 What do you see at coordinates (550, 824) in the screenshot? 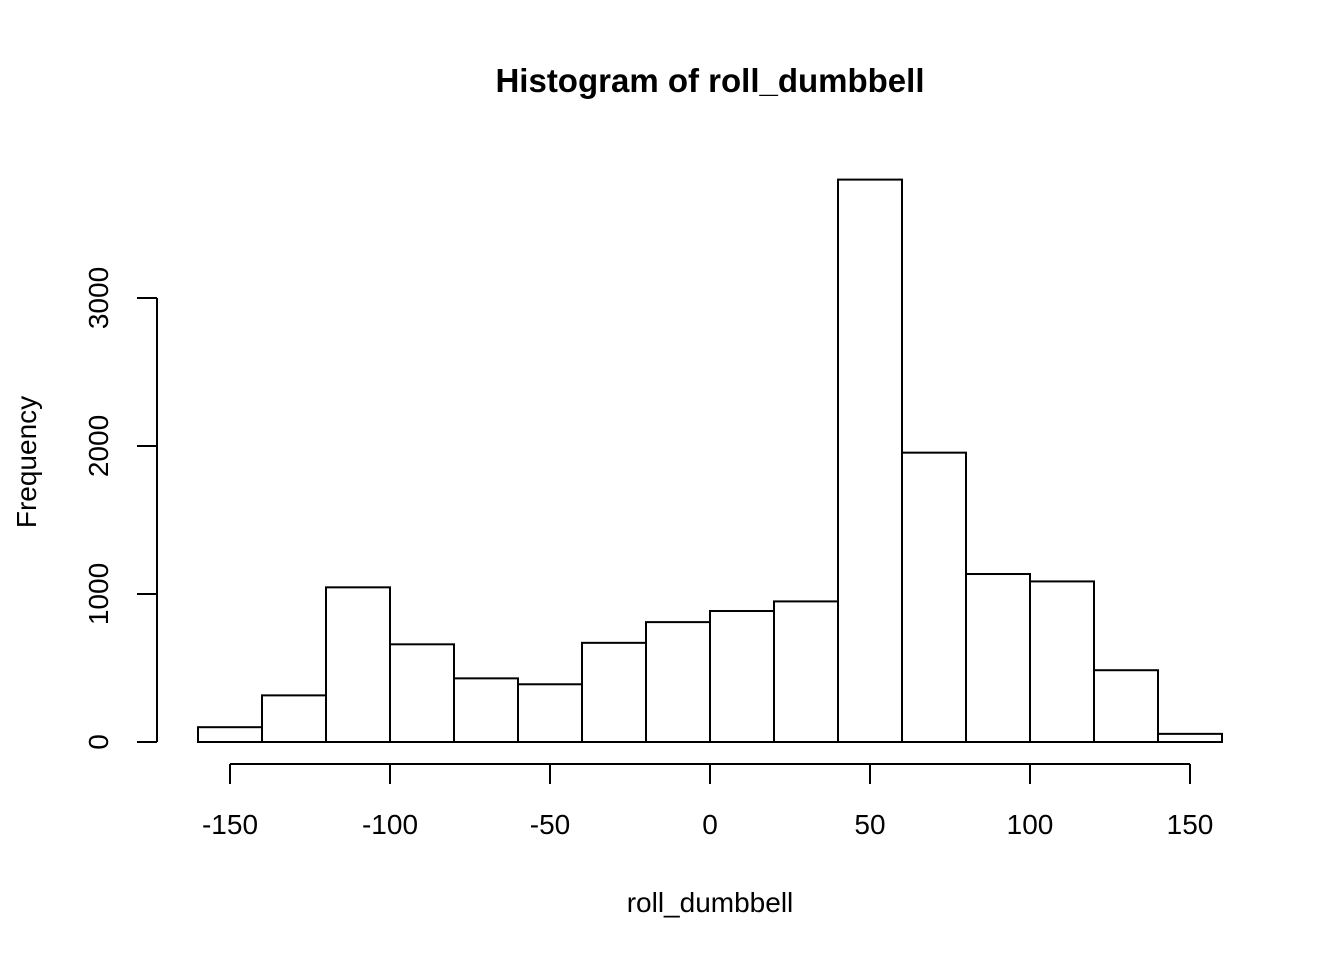
I see `x-tick-label-2: -50` at bounding box center [550, 824].